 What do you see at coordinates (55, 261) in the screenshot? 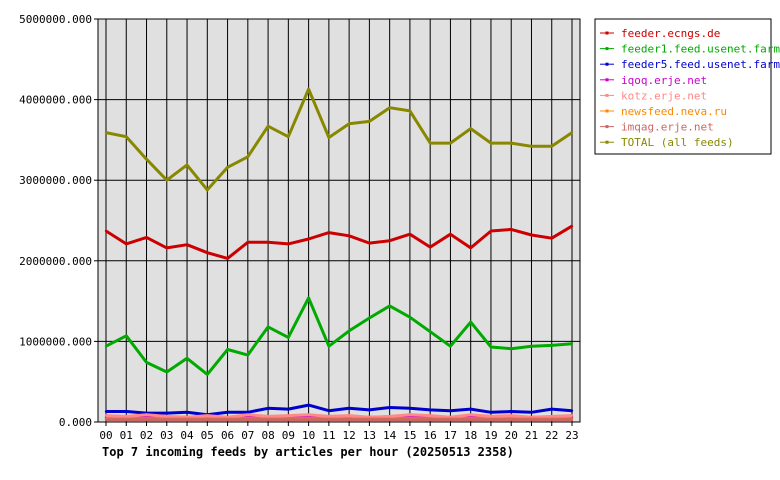
I see `y-tick-label: 2000000.000` at bounding box center [55, 261].